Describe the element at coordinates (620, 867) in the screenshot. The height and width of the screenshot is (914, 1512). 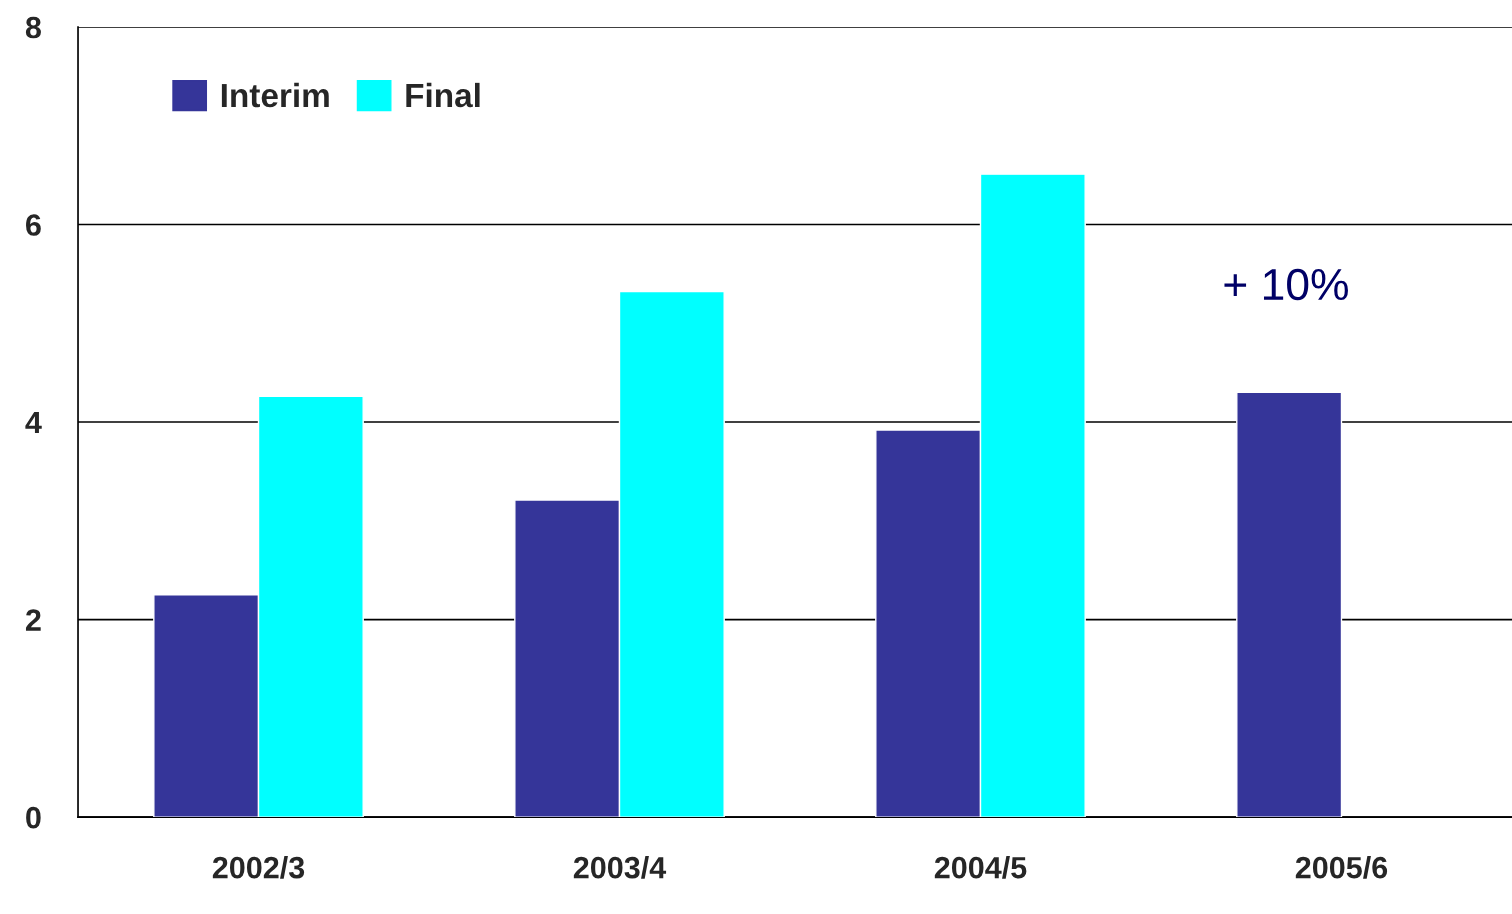
I see `x-tick-label: 2003/4` at that location.